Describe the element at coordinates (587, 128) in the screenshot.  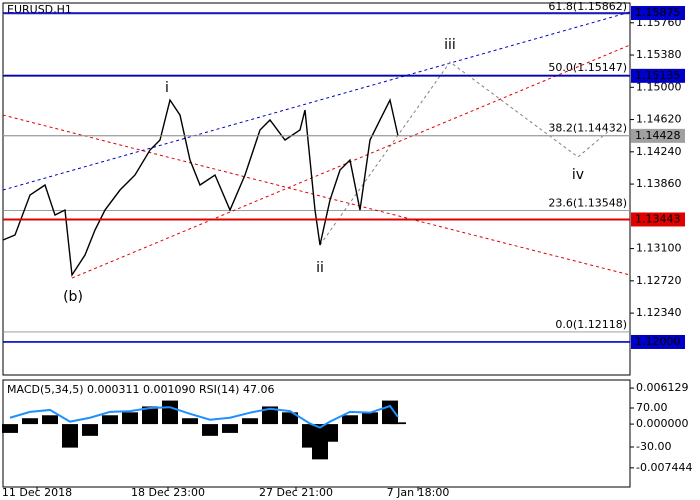
I see `fib-label: 38.2(1.14432)` at that location.